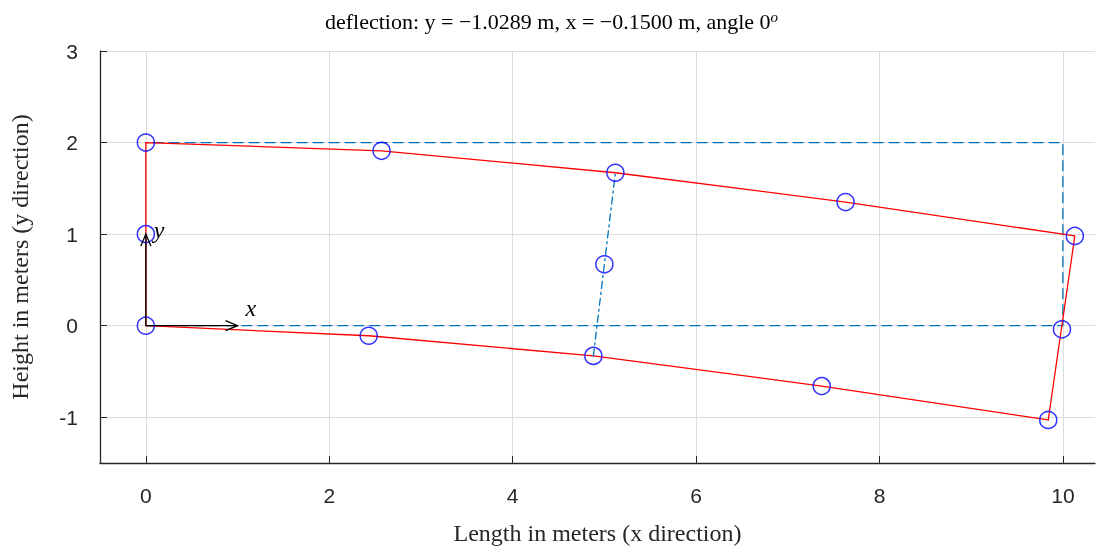 The height and width of the screenshot is (558, 1103). I want to click on x-tick-label: 10, so click(1063, 495).